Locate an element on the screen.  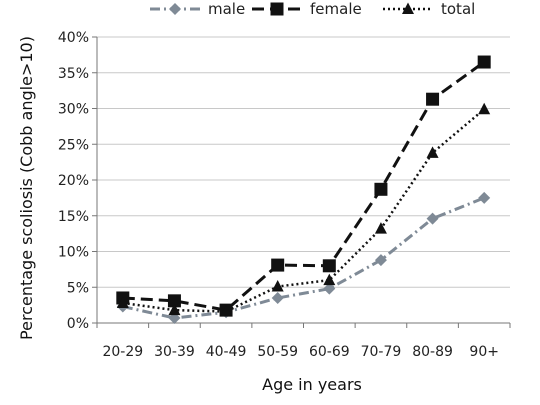
y-tick-labels: 0% 5% 10% 15% 20% 25% 30% 35% 40% is located at coordinates (73, 181).